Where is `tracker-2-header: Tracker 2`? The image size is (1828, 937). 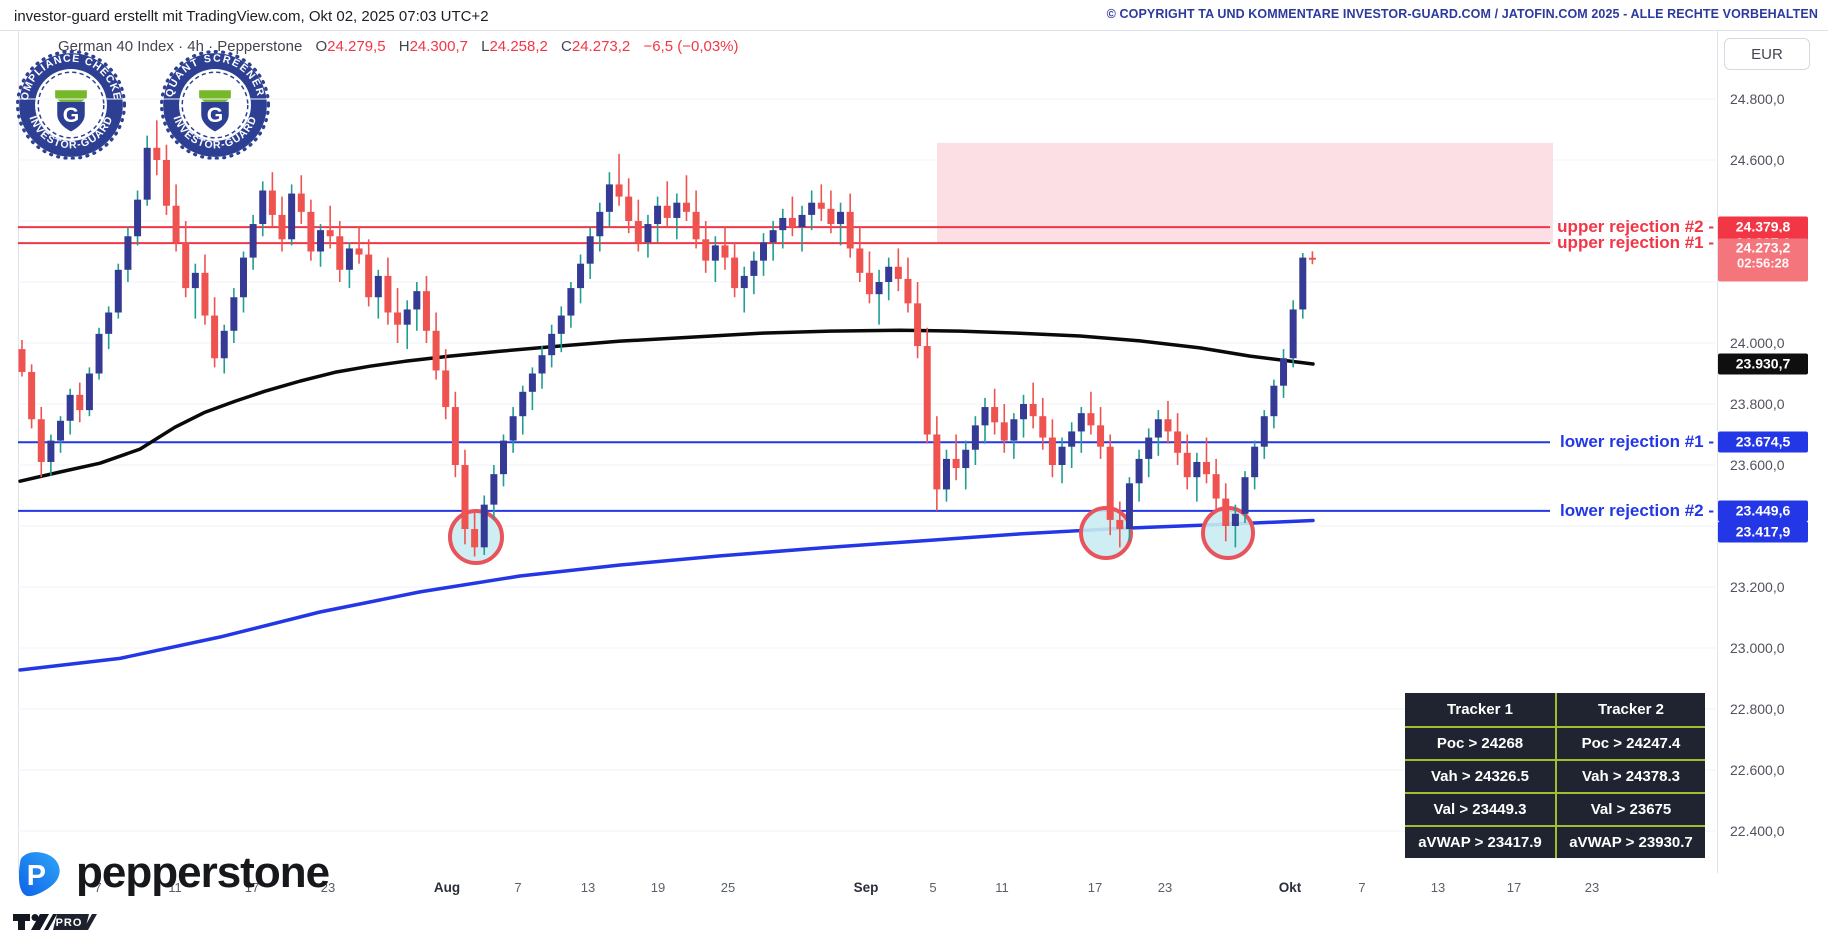
tracker-2-header: Tracker 2 is located at coordinates (1630, 709).